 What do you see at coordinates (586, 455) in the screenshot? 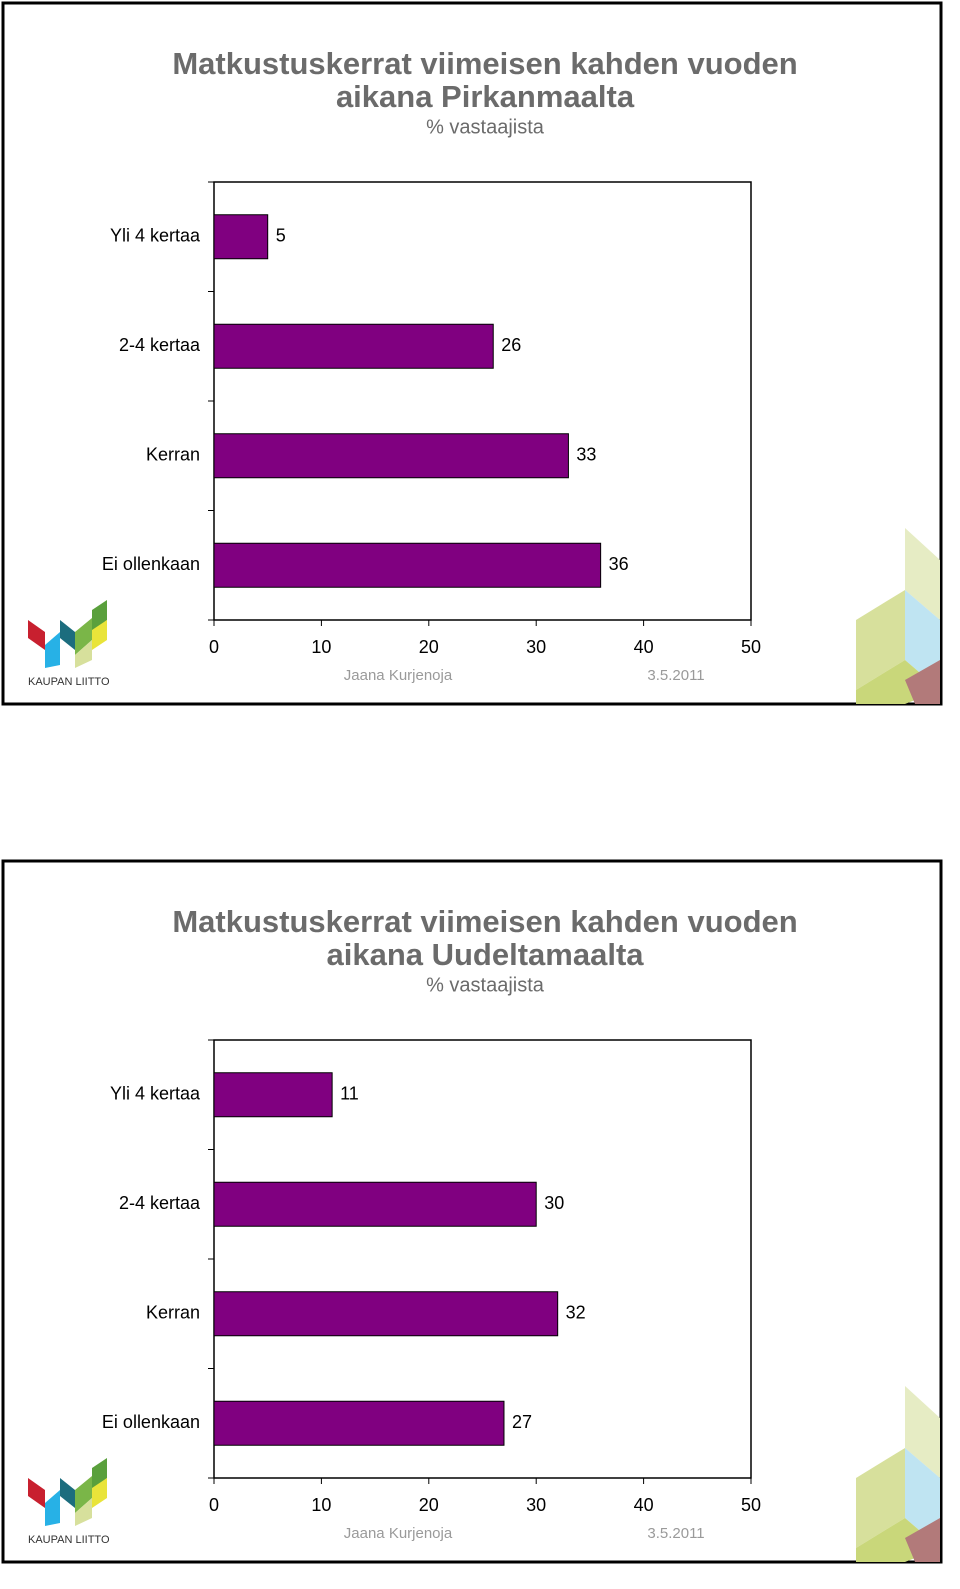
I see `value-label: 33` at bounding box center [586, 455].